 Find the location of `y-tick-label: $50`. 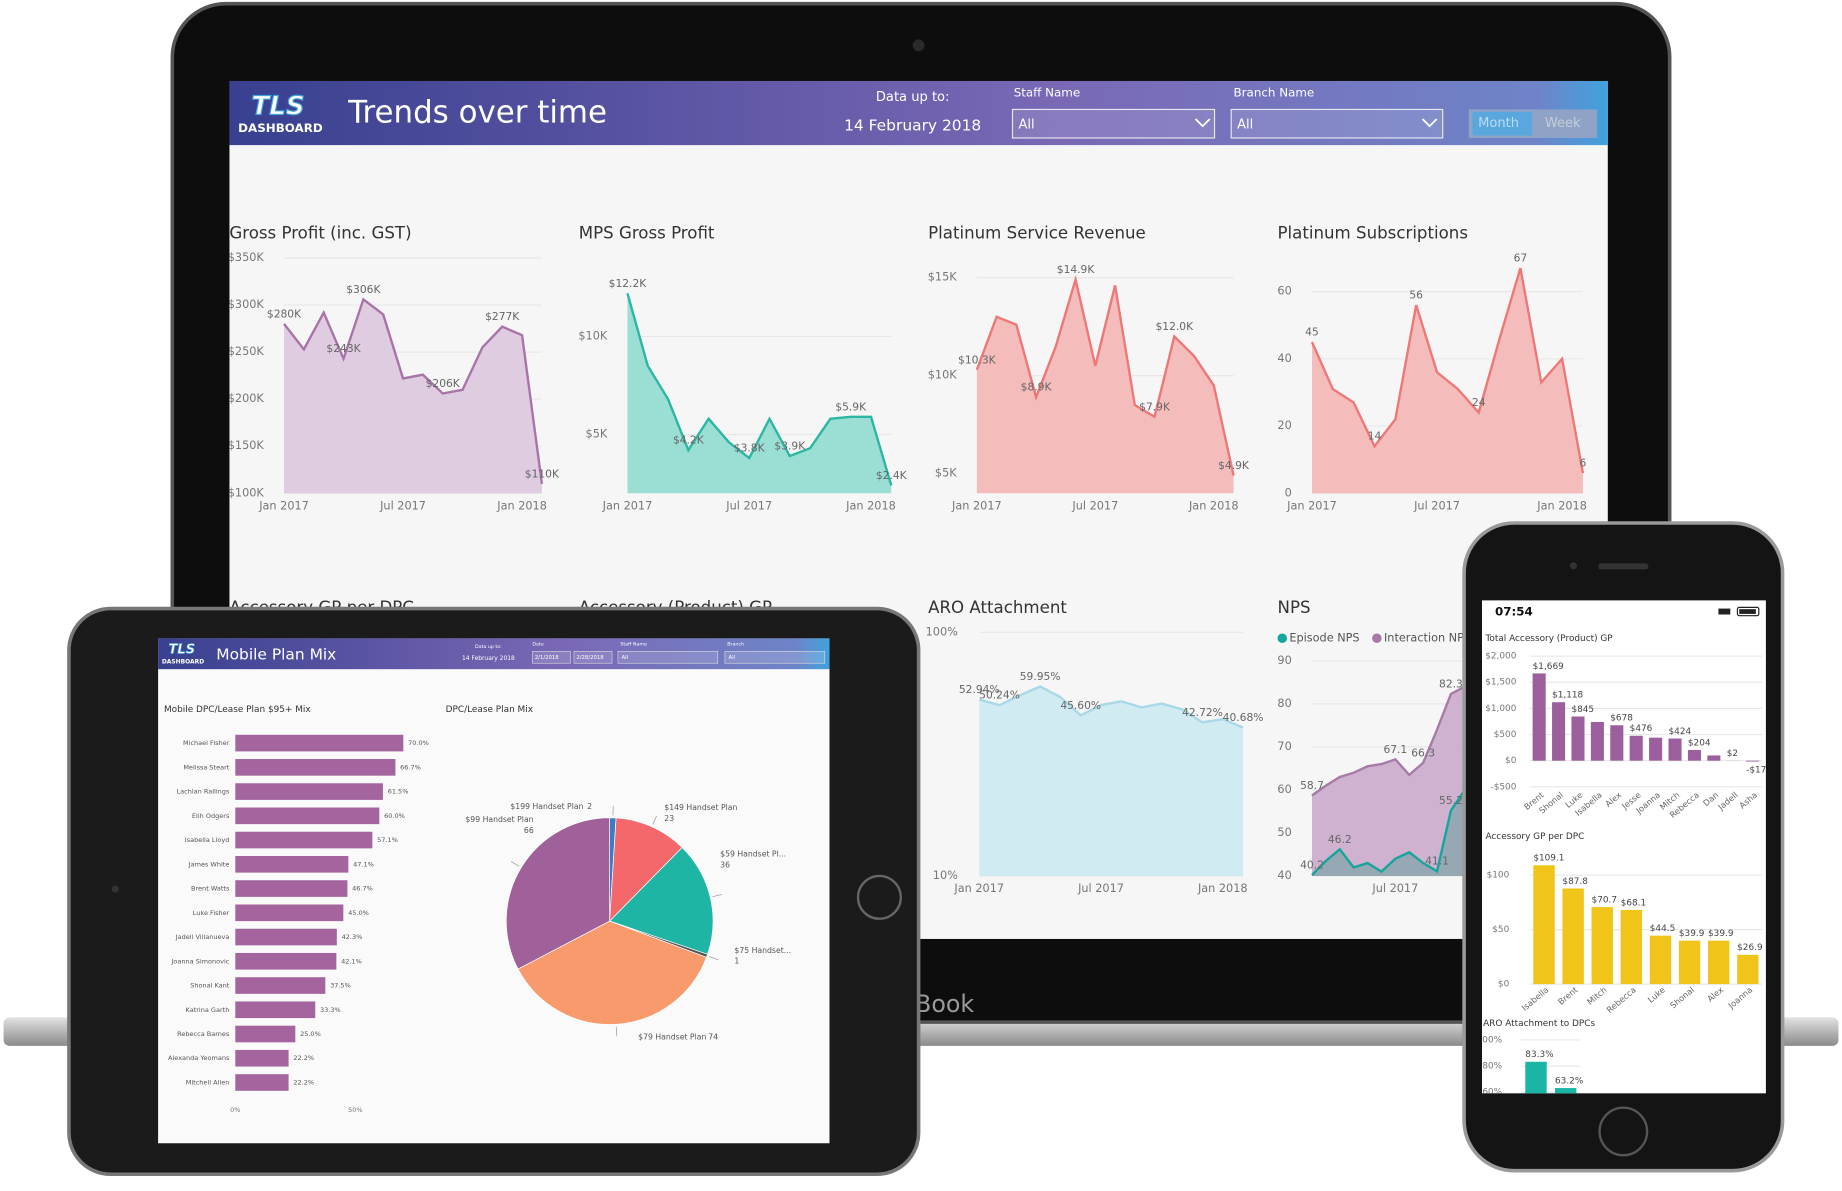

y-tick-label: $50 is located at coordinates (1500, 930).